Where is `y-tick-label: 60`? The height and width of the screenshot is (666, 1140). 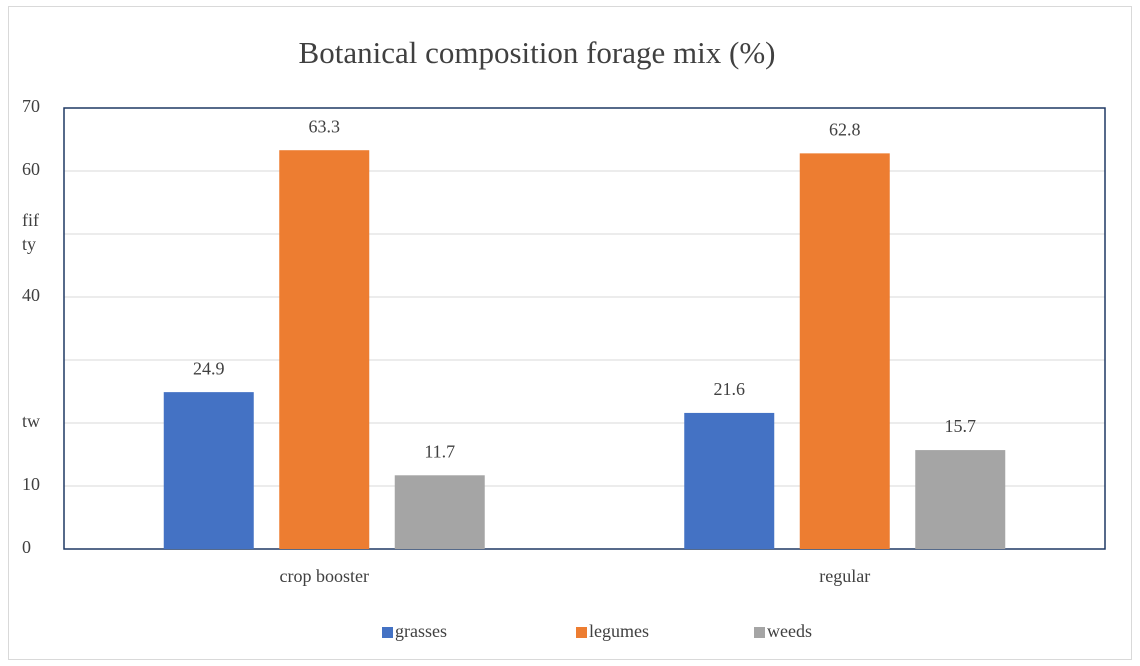 y-tick-label: 60 is located at coordinates (31, 169).